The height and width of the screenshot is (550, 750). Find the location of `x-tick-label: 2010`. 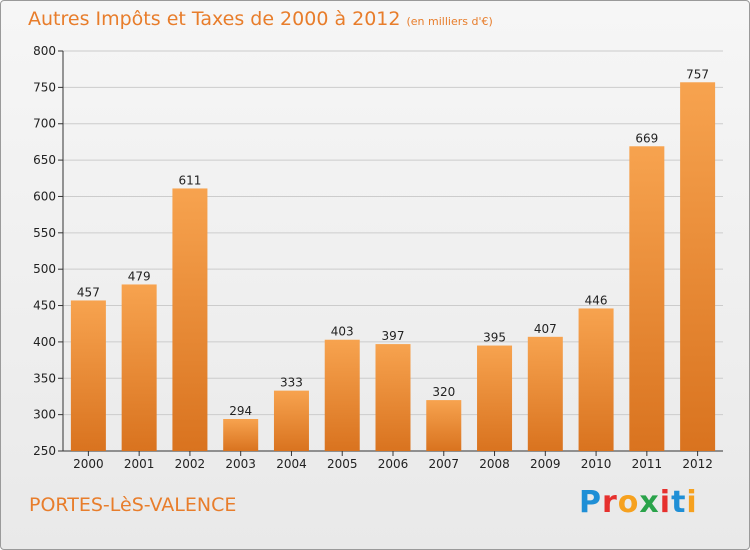

x-tick-label: 2010 is located at coordinates (596, 464).